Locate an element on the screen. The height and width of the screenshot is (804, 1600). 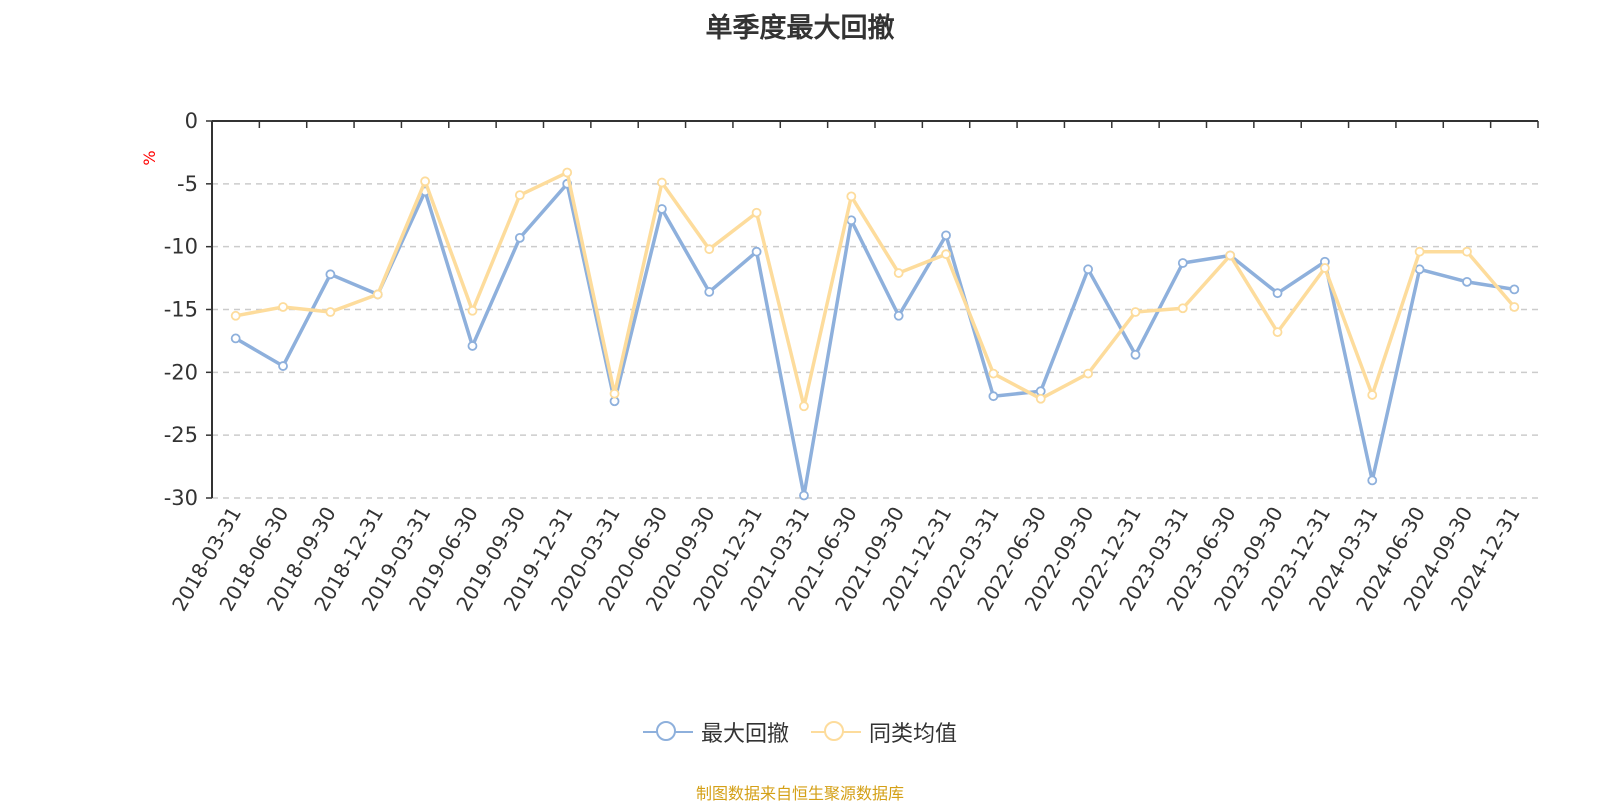
legend-label-max-drawdown: 最大回撤 is located at coordinates (744, 734).